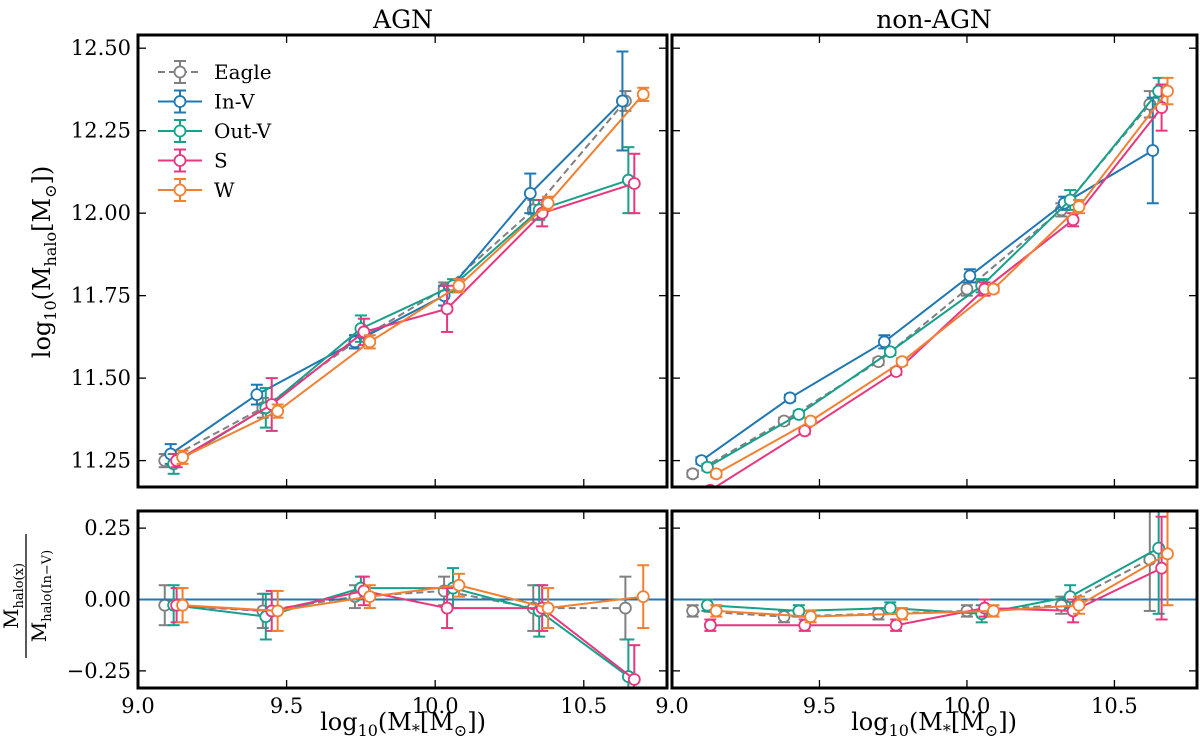 Image resolution: width=1200 pixels, height=742 pixels. Describe the element at coordinates (368, 730) in the screenshot. I see `xlabel-sub10: 10` at that location.